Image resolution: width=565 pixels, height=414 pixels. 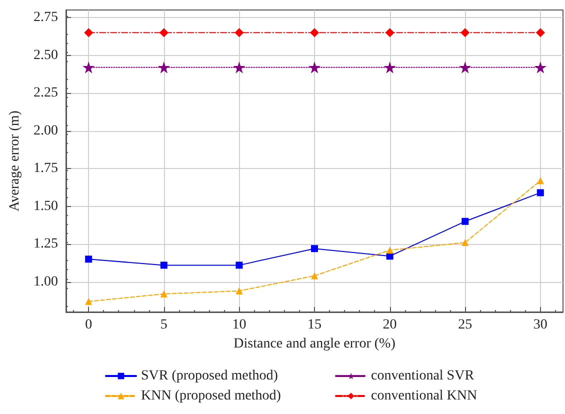 What do you see at coordinates (46, 168) in the screenshot?
I see `y-tick-label: 1.75` at bounding box center [46, 168].